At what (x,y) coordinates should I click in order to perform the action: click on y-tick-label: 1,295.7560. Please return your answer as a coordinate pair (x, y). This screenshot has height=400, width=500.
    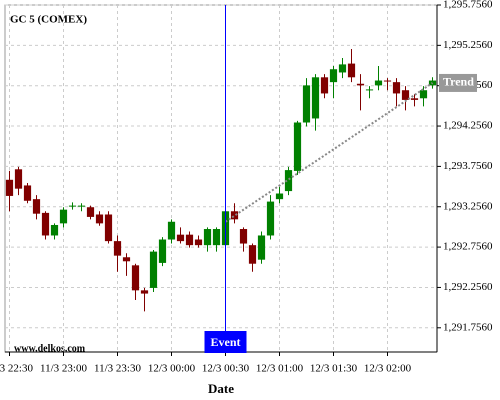
    Looking at the image, I should click on (468, 5).